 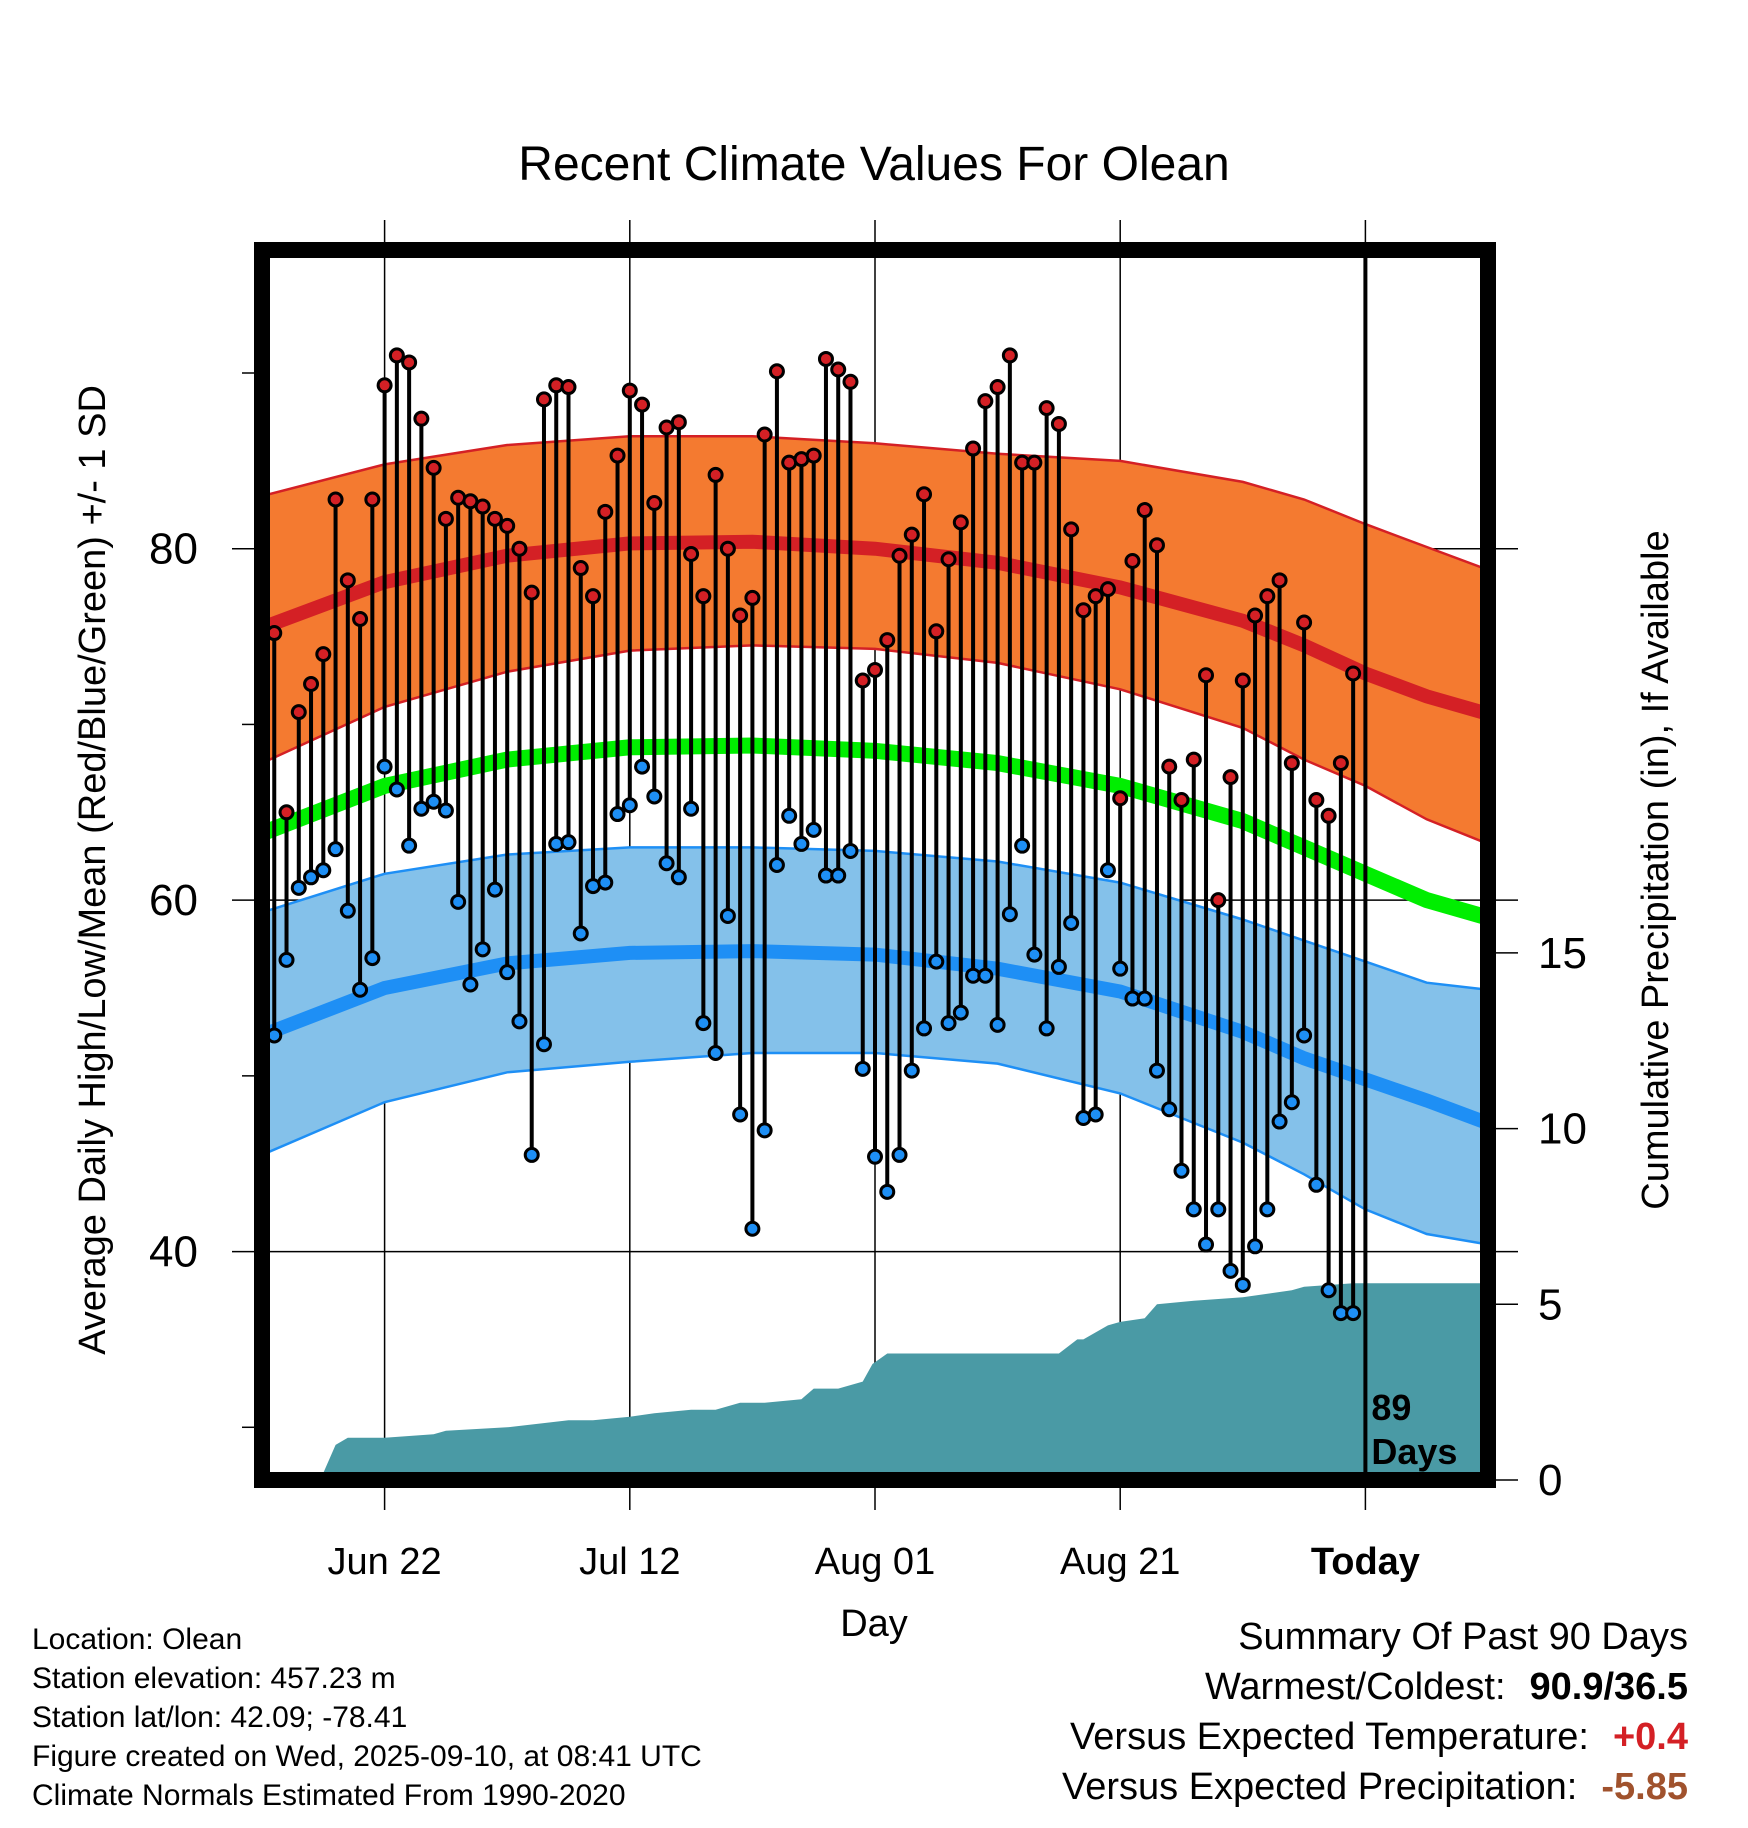 What do you see at coordinates (1375, 1687) in the screenshot?
I see `summary-warm-cold: Warmest/Coldest: 90.9/36.5` at bounding box center [1375, 1687].